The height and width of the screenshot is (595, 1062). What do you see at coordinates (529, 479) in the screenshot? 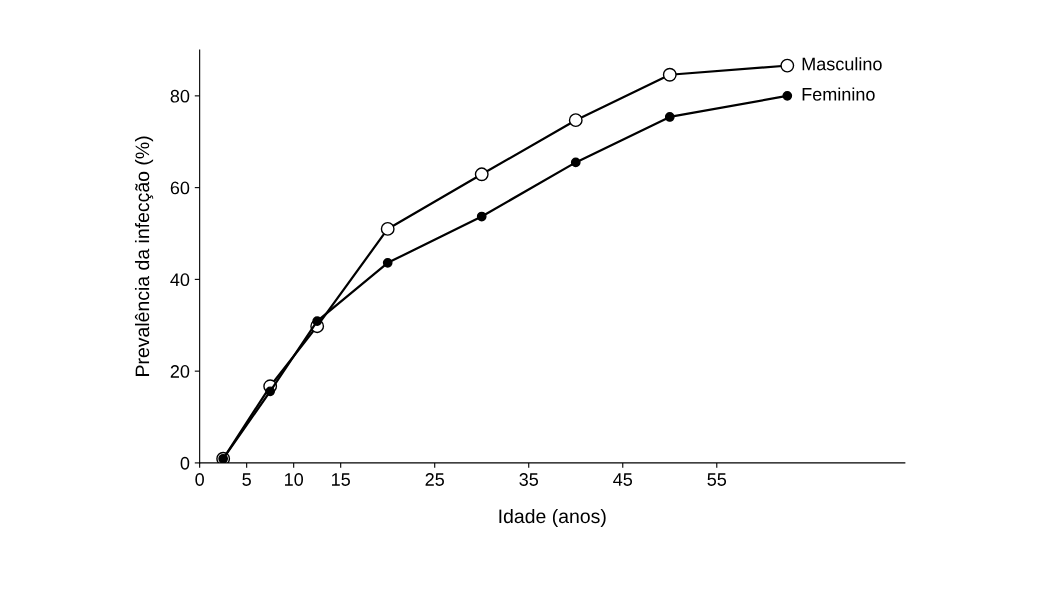
I see `x-tick-label: 35` at bounding box center [529, 479].